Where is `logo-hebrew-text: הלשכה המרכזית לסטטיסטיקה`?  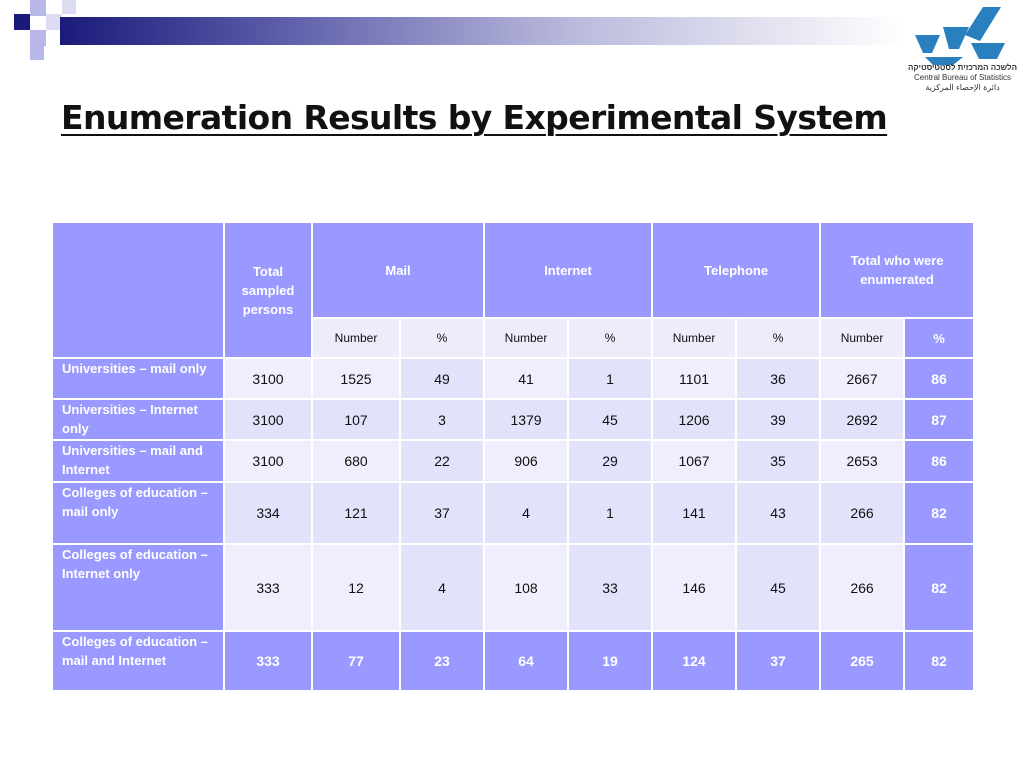
logo-hebrew-text: הלשכה המרכזית לסטטיסטיקה is located at coordinates (962, 67).